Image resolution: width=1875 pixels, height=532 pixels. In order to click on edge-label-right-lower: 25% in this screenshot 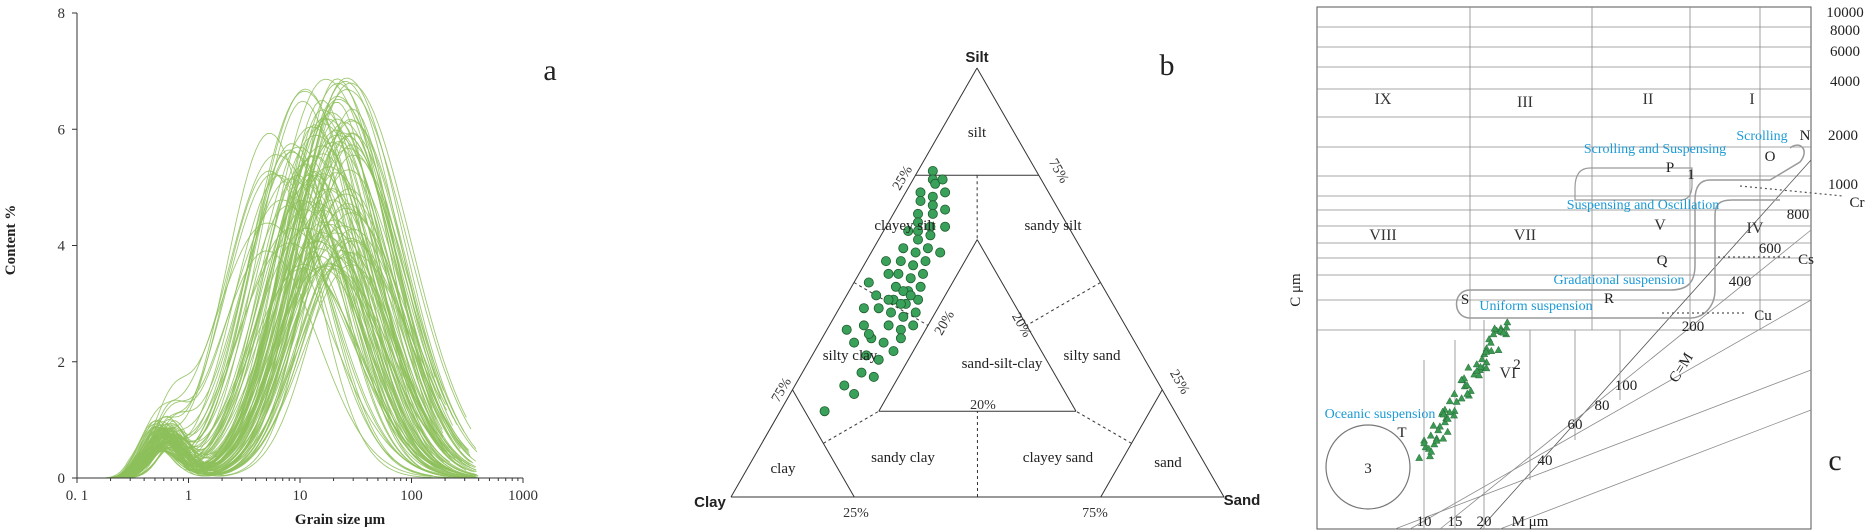, I will do `click(1179, 382)`.